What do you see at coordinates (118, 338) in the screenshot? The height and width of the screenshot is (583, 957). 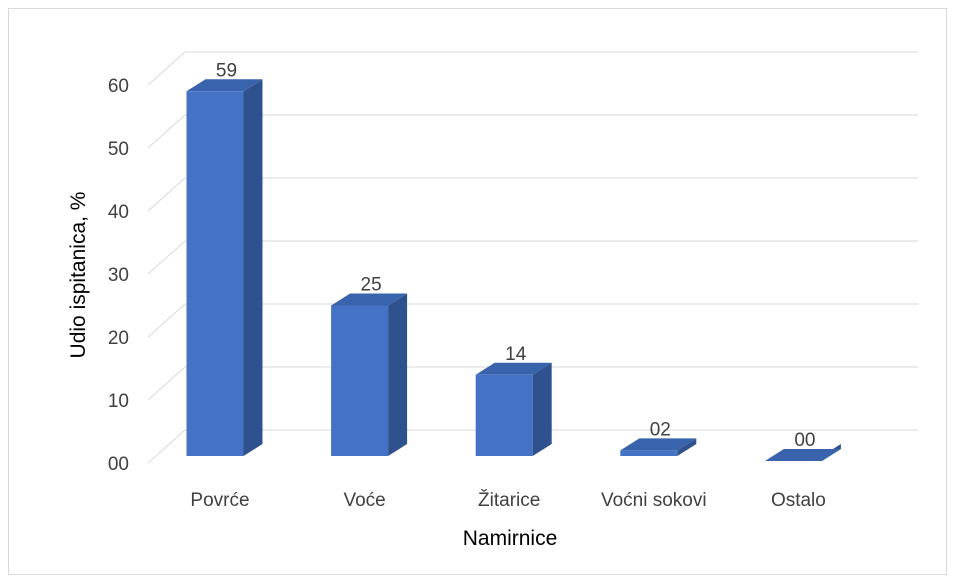 I see `y-tick-label: 20` at bounding box center [118, 338].